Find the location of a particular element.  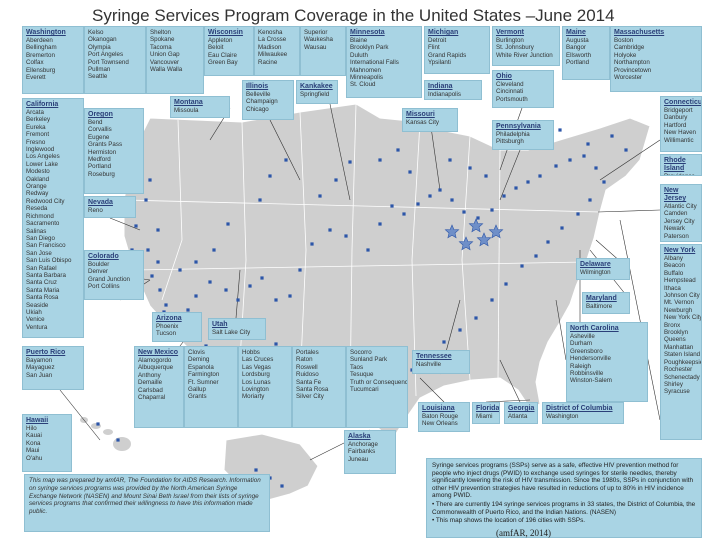

city-name: Nashville is located at coordinates (429, 364).